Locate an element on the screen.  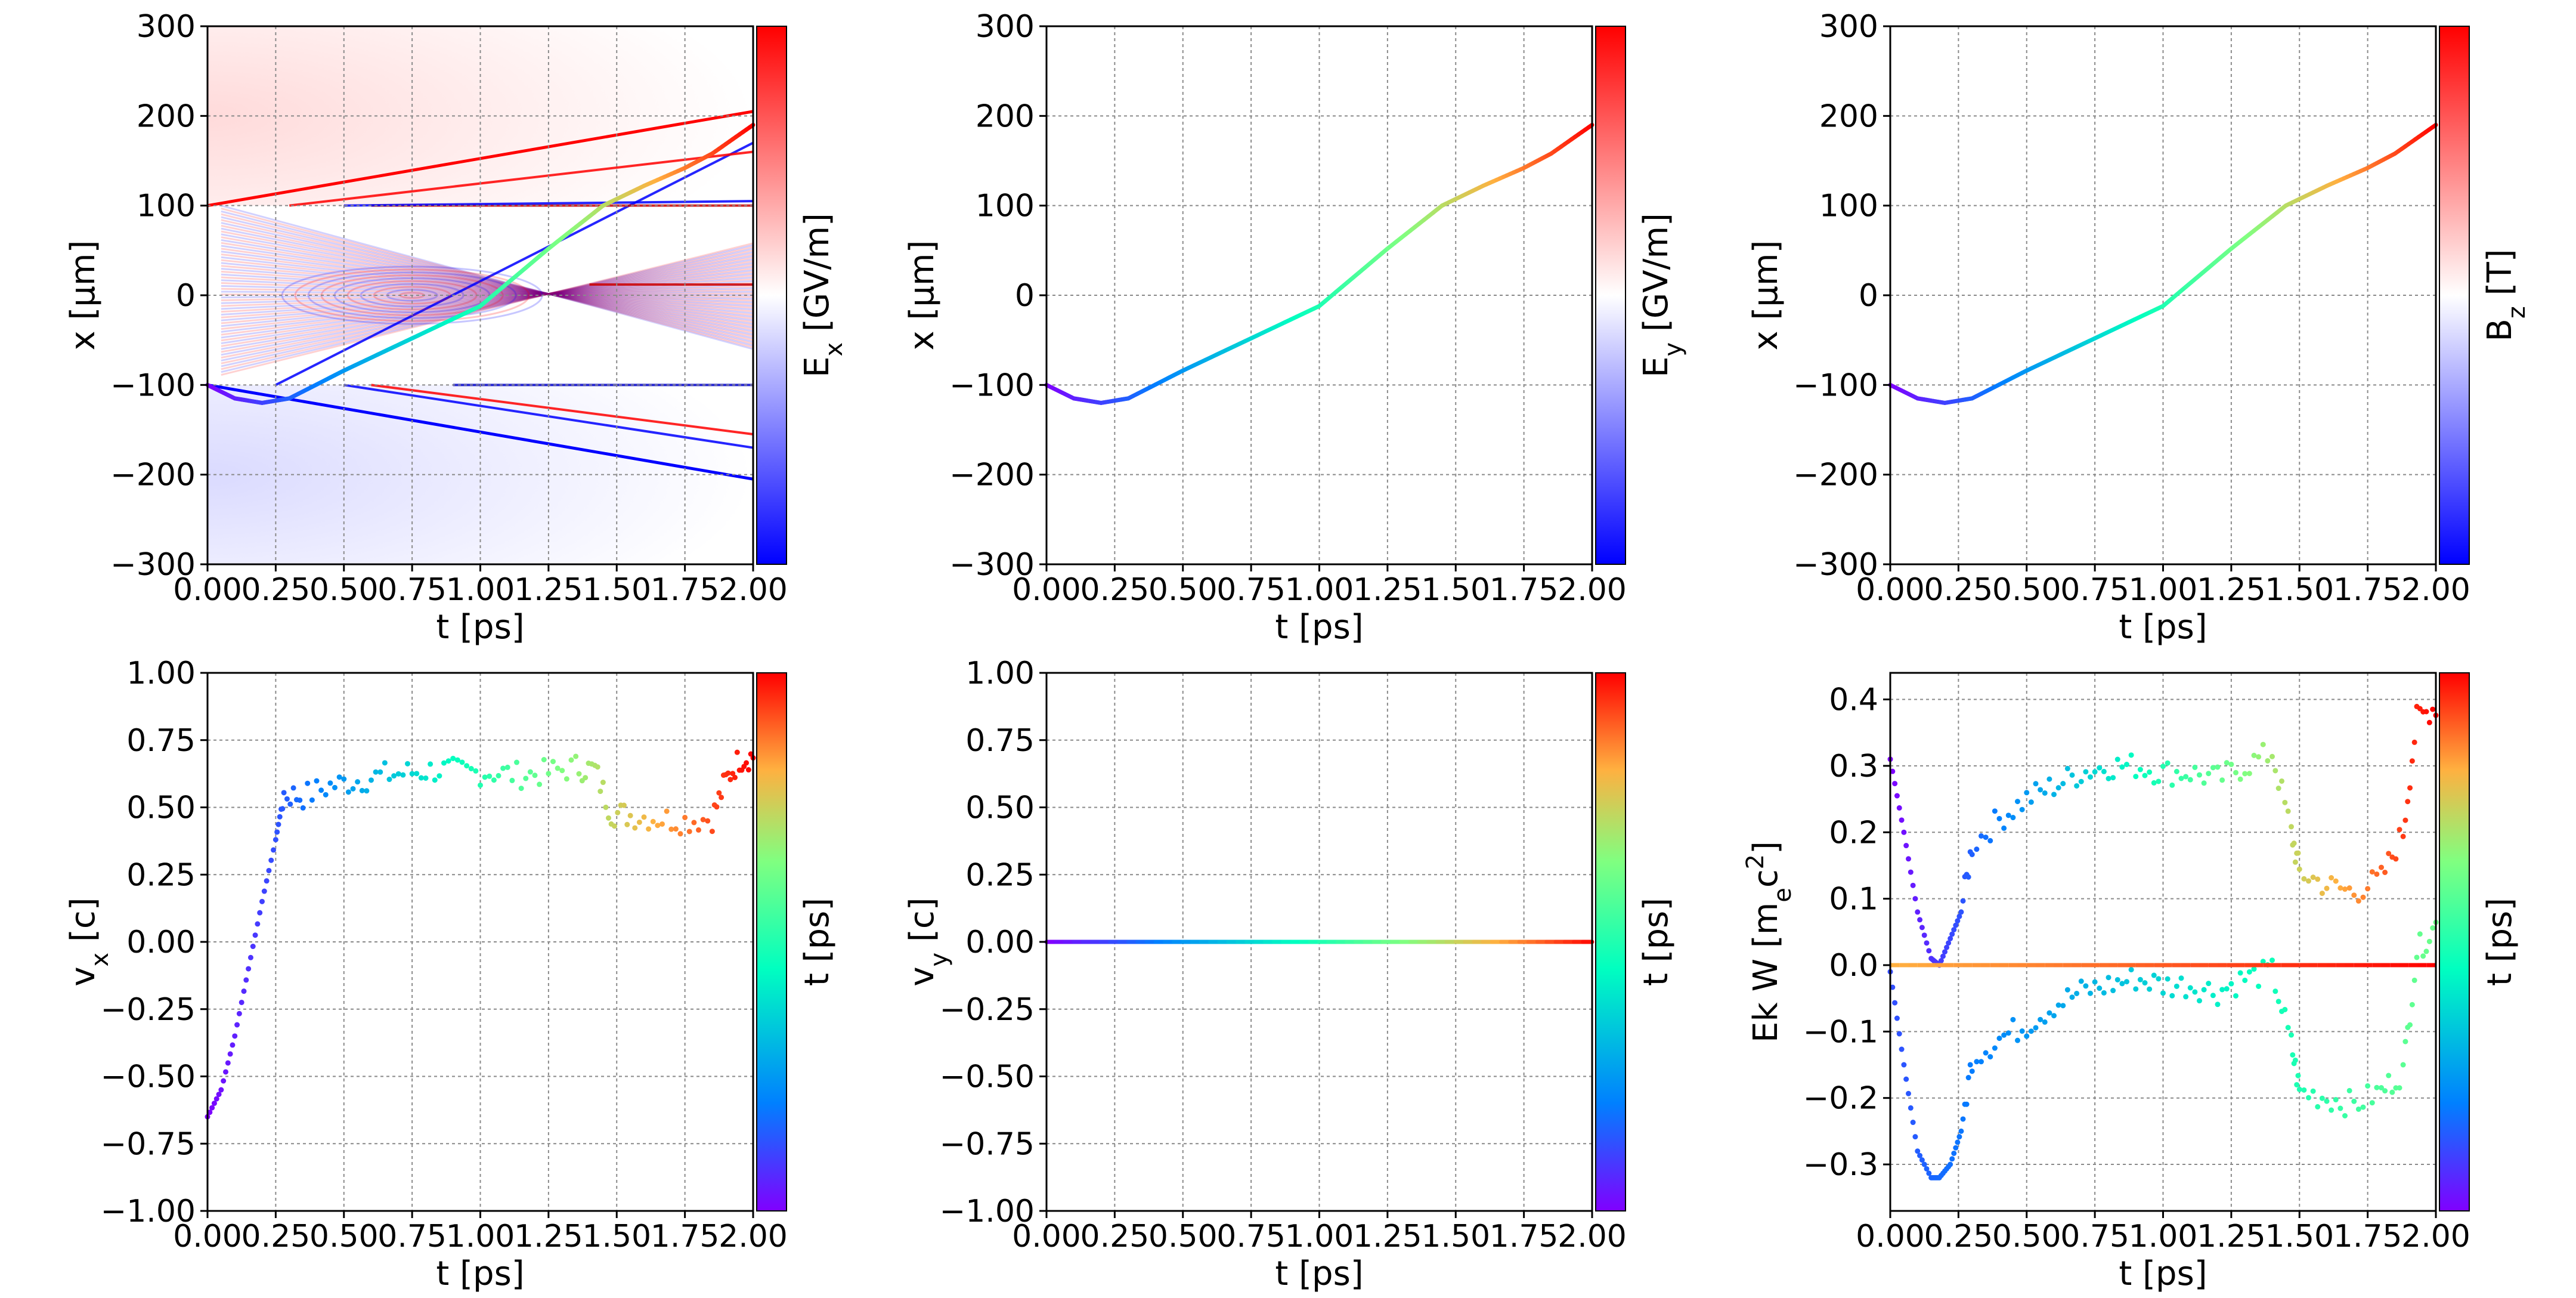
y-tick-label: −300 is located at coordinates (153, 565).